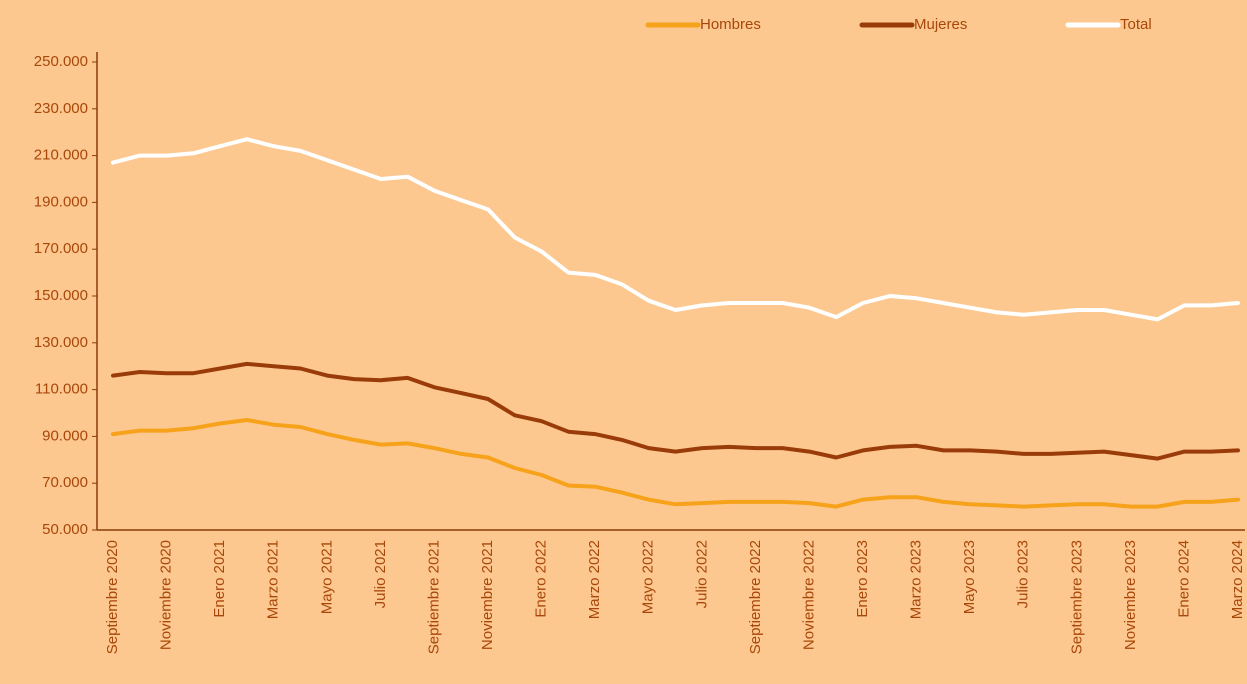  Describe the element at coordinates (648, 577) in the screenshot. I see `x-tick-label: Mayo 2022` at that location.